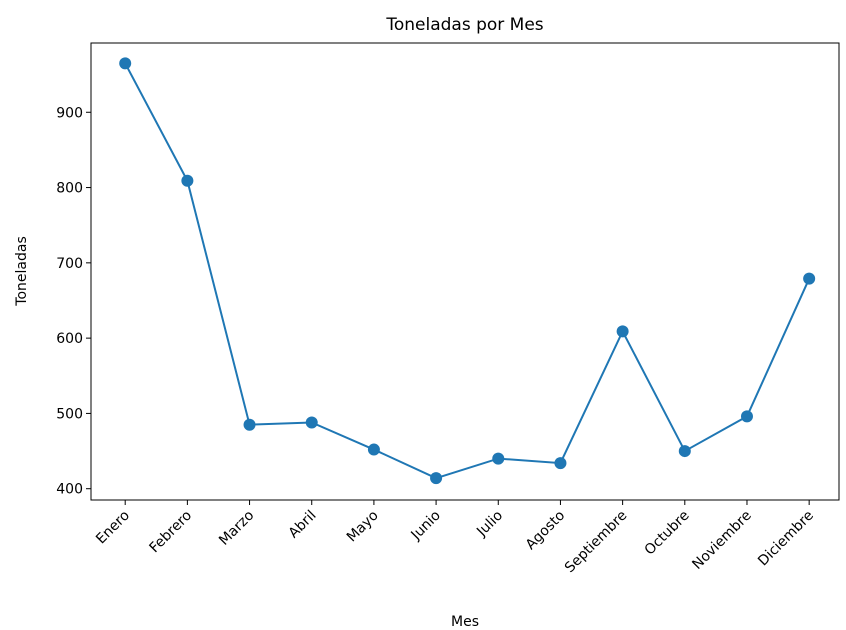 The width and height of the screenshot is (846, 630). I want to click on x-tick-label: Mayo, so click(363, 527).